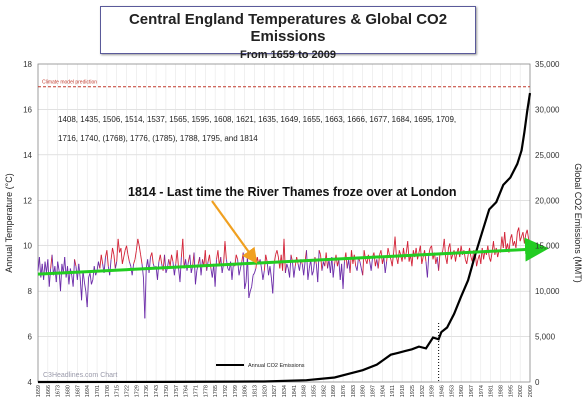 The height and width of the screenshot is (406, 583). What do you see at coordinates (293, 256) in the screenshot?
I see `trend-series` at bounding box center [293, 256].